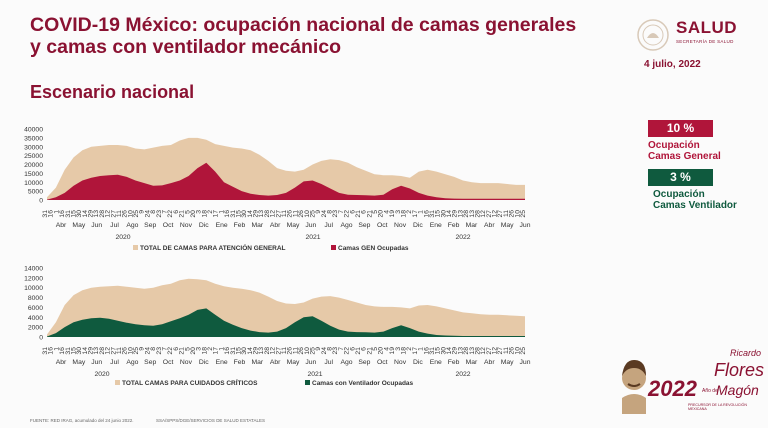  What do you see at coordinates (398, 212) in the screenshot?
I see `x-day-tick: 3` at bounding box center [398, 212].